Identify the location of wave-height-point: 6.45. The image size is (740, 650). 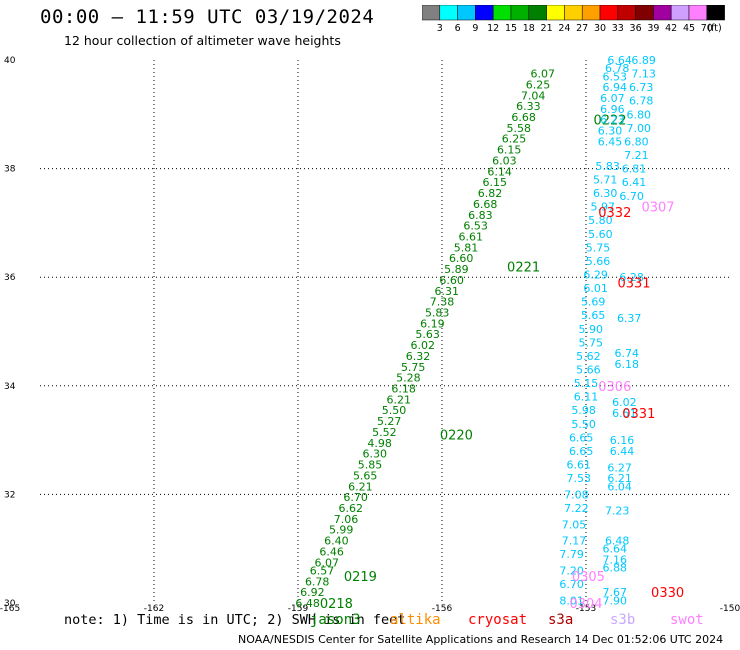
(610, 141).